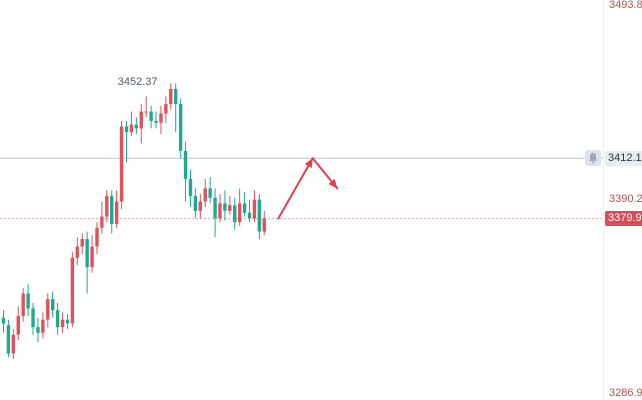  I want to click on forecast-arrow, so click(308, 188).